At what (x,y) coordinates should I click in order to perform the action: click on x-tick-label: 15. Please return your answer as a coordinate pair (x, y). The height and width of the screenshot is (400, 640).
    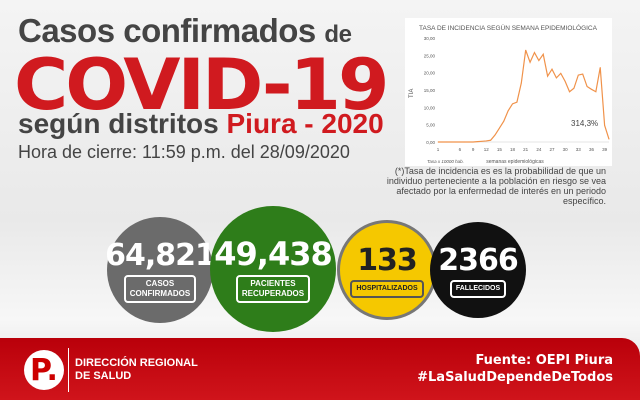
    Looking at the image, I should click on (500, 149).